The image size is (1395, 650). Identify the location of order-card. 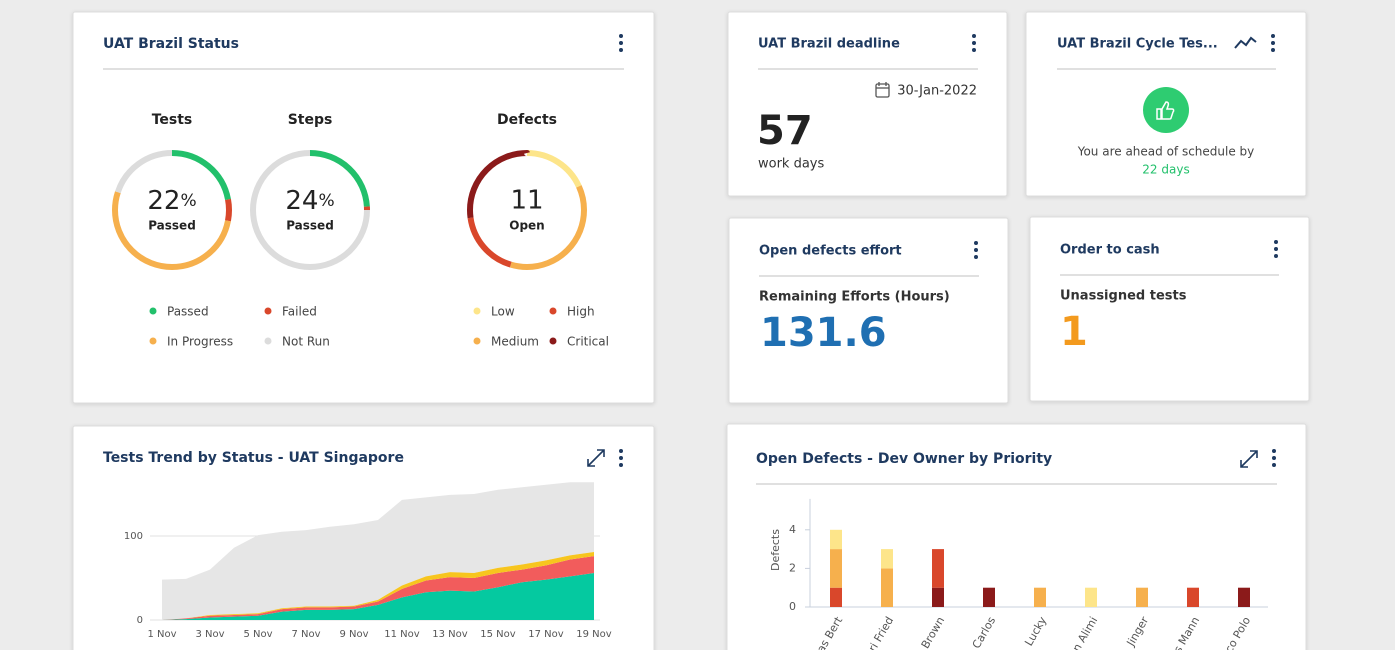
(1169, 309).